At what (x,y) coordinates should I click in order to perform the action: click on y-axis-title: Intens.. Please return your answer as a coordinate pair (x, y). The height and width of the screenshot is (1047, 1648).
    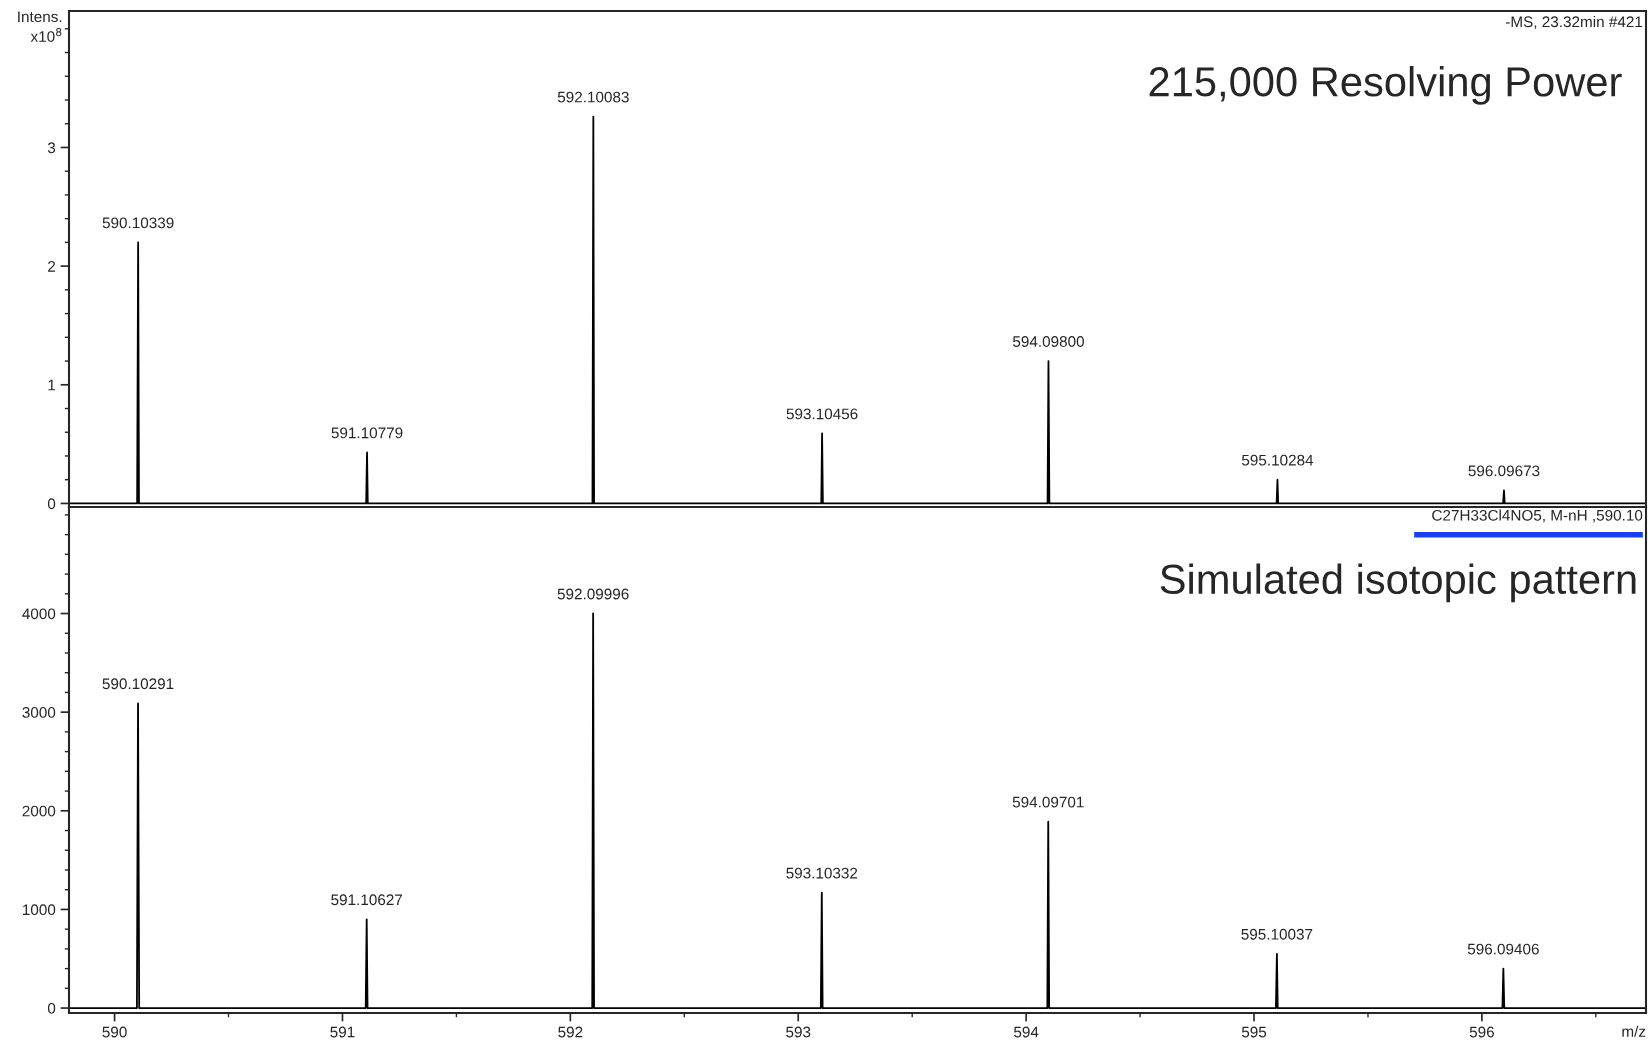
    Looking at the image, I should click on (40, 17).